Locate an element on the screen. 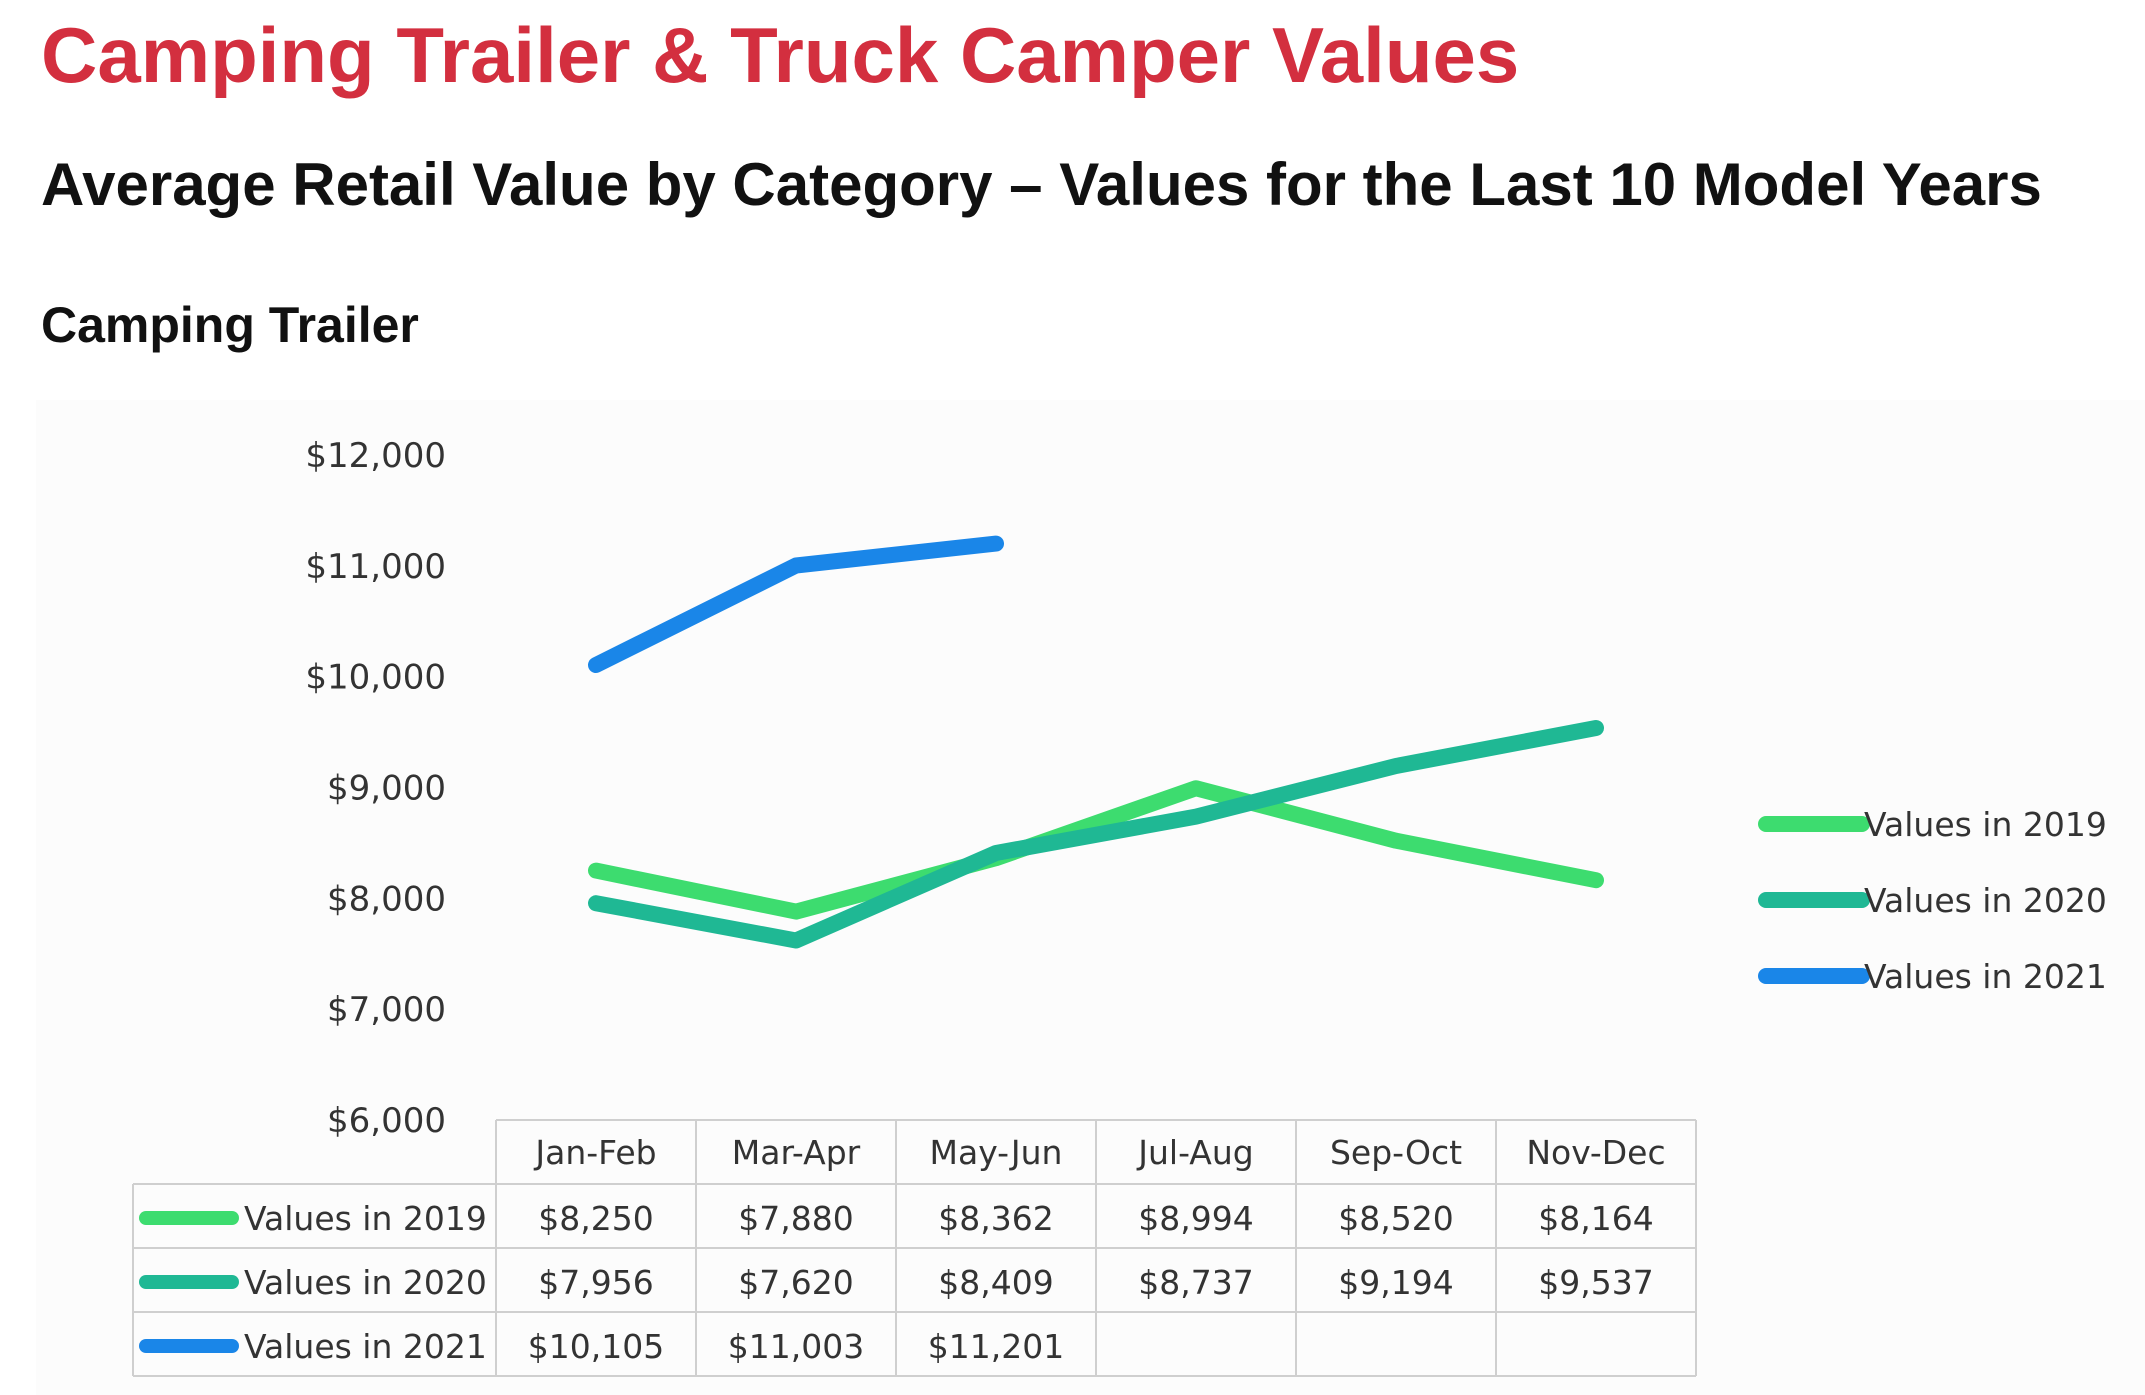 This screenshot has width=2145, height=1395. x-category-label: Jul-Aug is located at coordinates (1194, 1152).